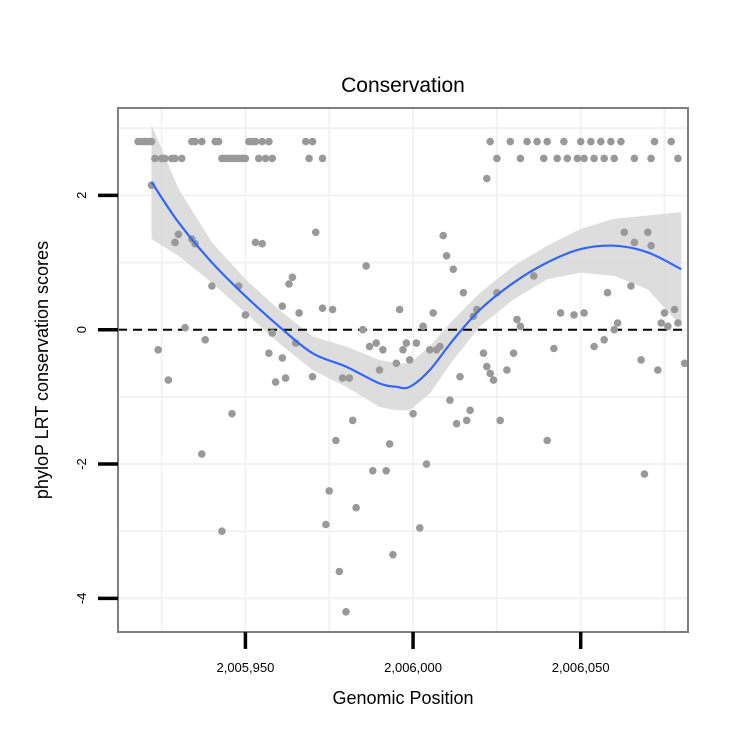 This screenshot has height=750, width=750. What do you see at coordinates (81, 329) in the screenshot?
I see `y-tick-label: 0` at bounding box center [81, 329].